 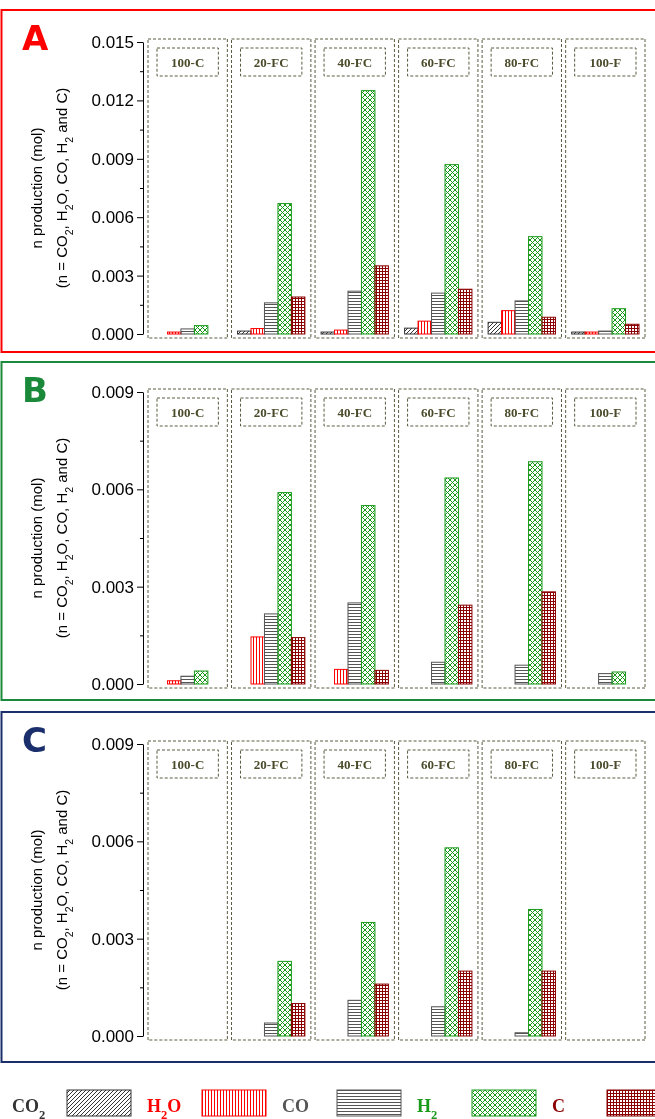 I want to click on text: C, so click(x=558, y=1106).